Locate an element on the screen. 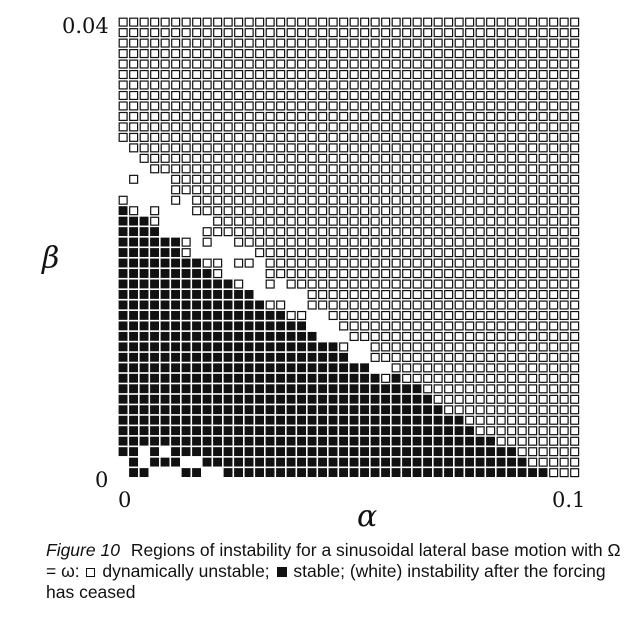 The height and width of the screenshot is (628, 629). figure-label: Figure 10 is located at coordinates (83, 550).